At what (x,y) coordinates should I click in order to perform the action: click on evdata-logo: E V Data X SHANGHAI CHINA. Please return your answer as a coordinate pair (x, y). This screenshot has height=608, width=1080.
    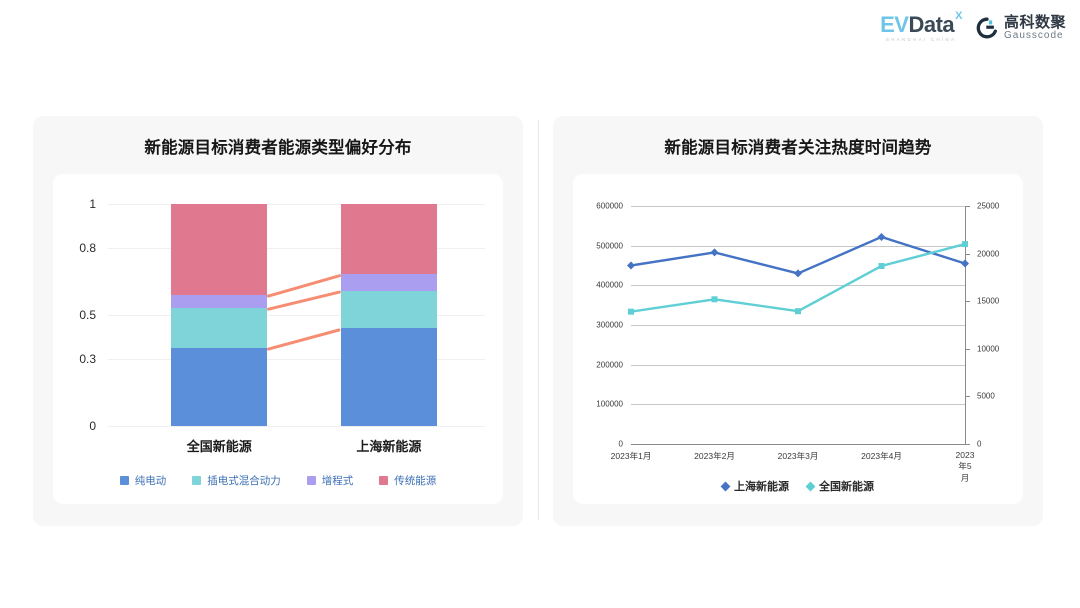
    Looking at the image, I should click on (921, 26).